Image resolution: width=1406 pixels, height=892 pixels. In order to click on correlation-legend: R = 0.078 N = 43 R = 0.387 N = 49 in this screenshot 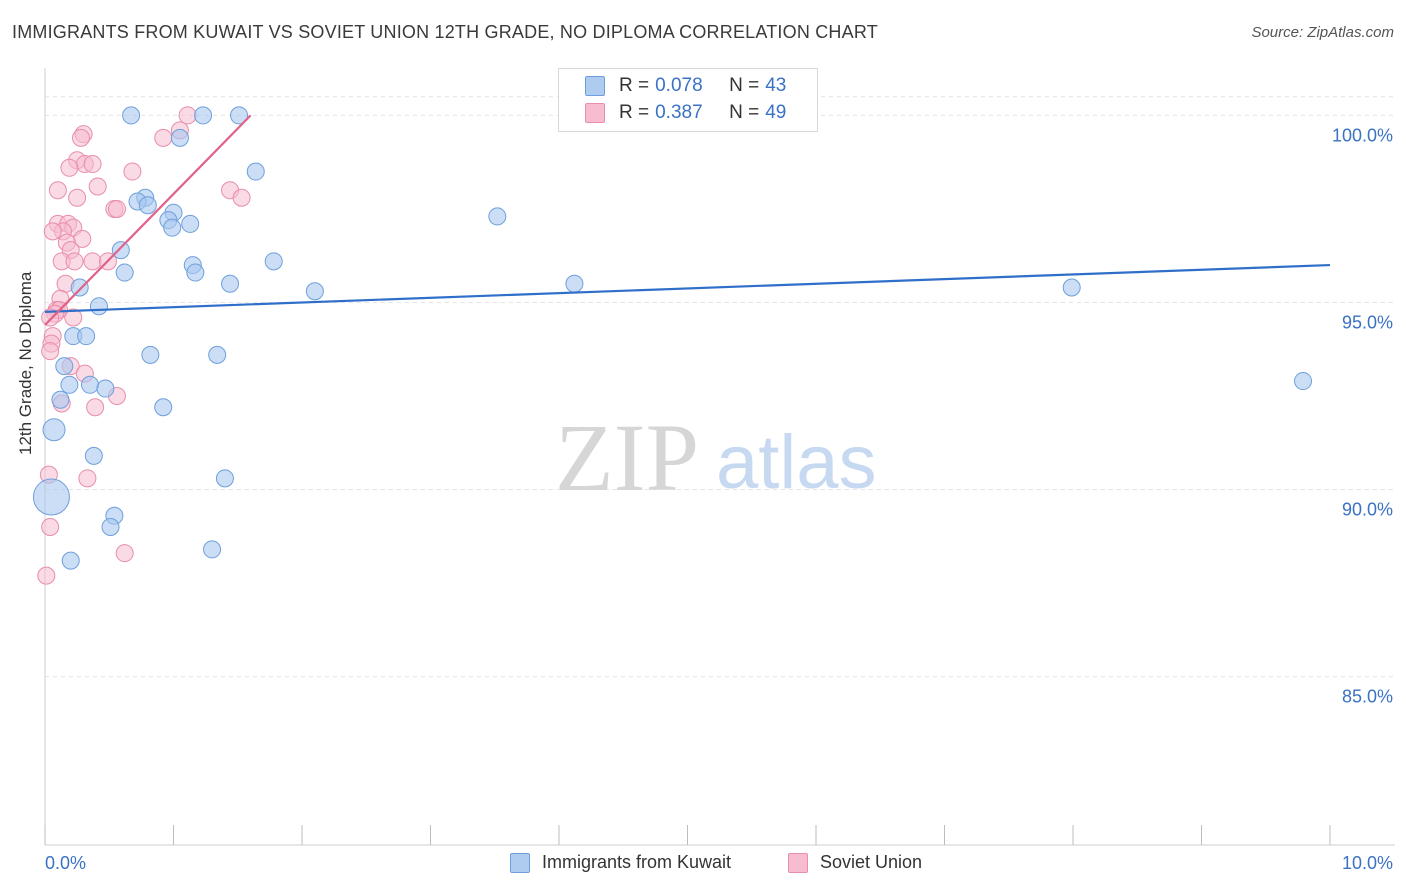, I will do `click(688, 100)`.